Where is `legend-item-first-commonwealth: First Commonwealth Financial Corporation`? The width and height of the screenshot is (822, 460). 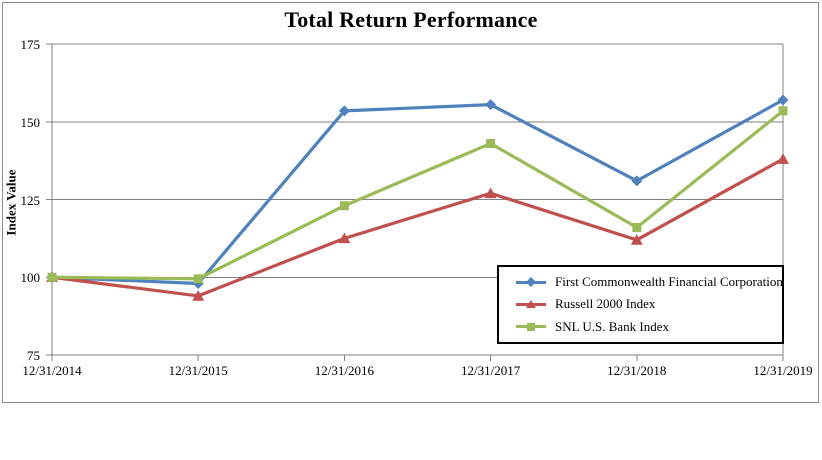
legend-item-first-commonwealth: First Commonwealth Financial Corporation is located at coordinates (649, 282).